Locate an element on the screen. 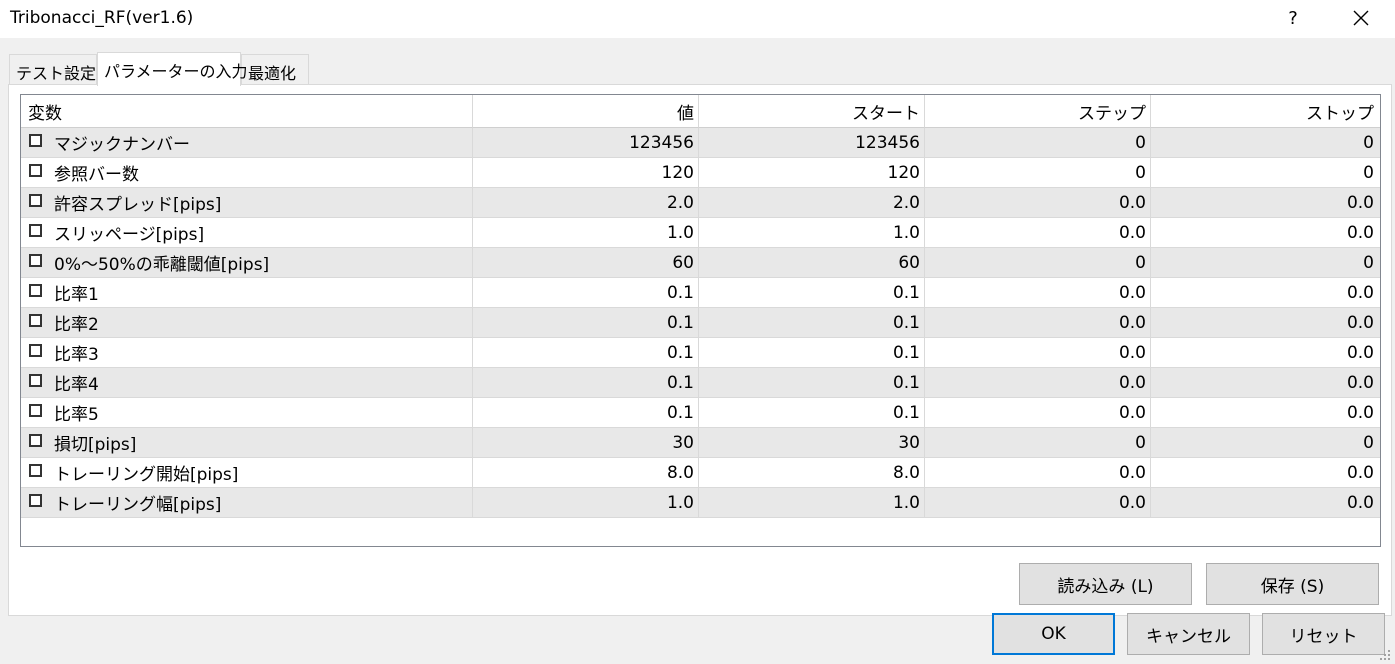  variable-name: トレーリング開始[pips] is located at coordinates (146, 475).